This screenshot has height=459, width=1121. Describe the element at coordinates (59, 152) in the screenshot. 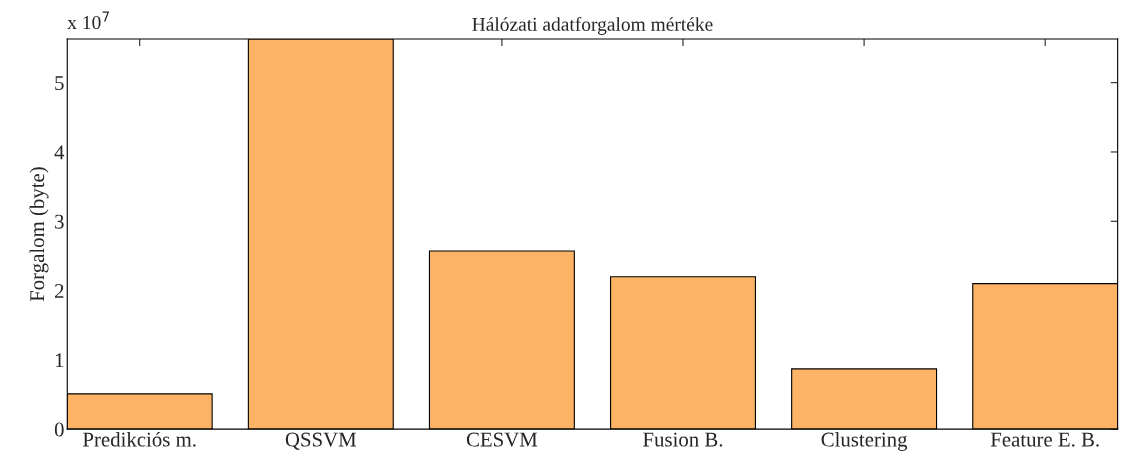

I see `y-tick-label: 4` at that location.